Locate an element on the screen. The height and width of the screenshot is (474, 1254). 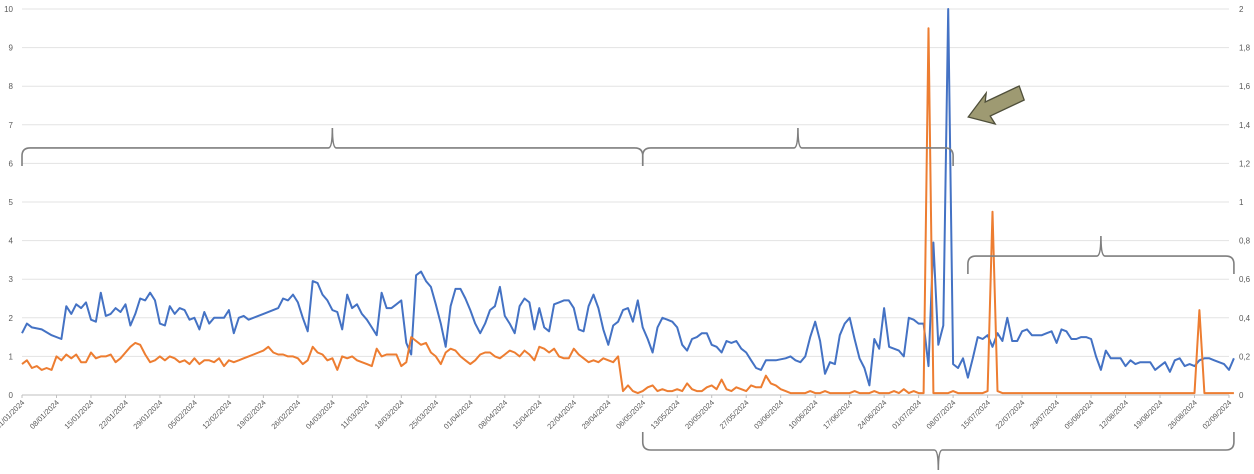
right-tick-label: 0,4 is located at coordinates (1245, 318).